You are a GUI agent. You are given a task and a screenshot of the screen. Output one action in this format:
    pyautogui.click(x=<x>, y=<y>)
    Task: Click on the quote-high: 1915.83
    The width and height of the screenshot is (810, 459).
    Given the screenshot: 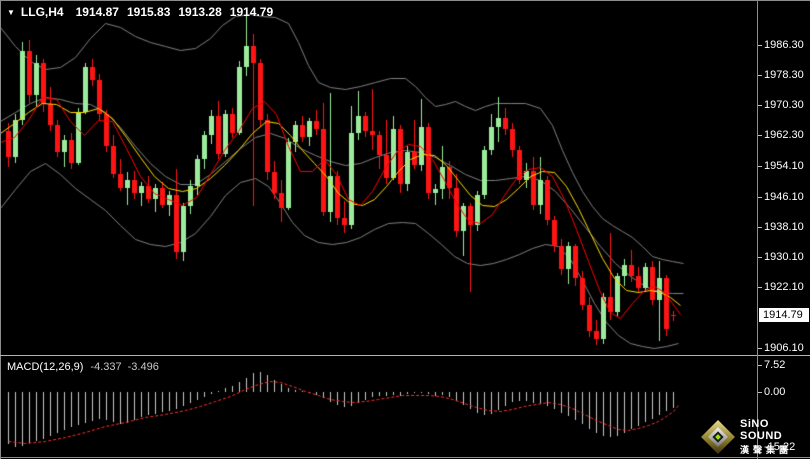 What is the action you would take?
    pyautogui.click(x=148, y=12)
    